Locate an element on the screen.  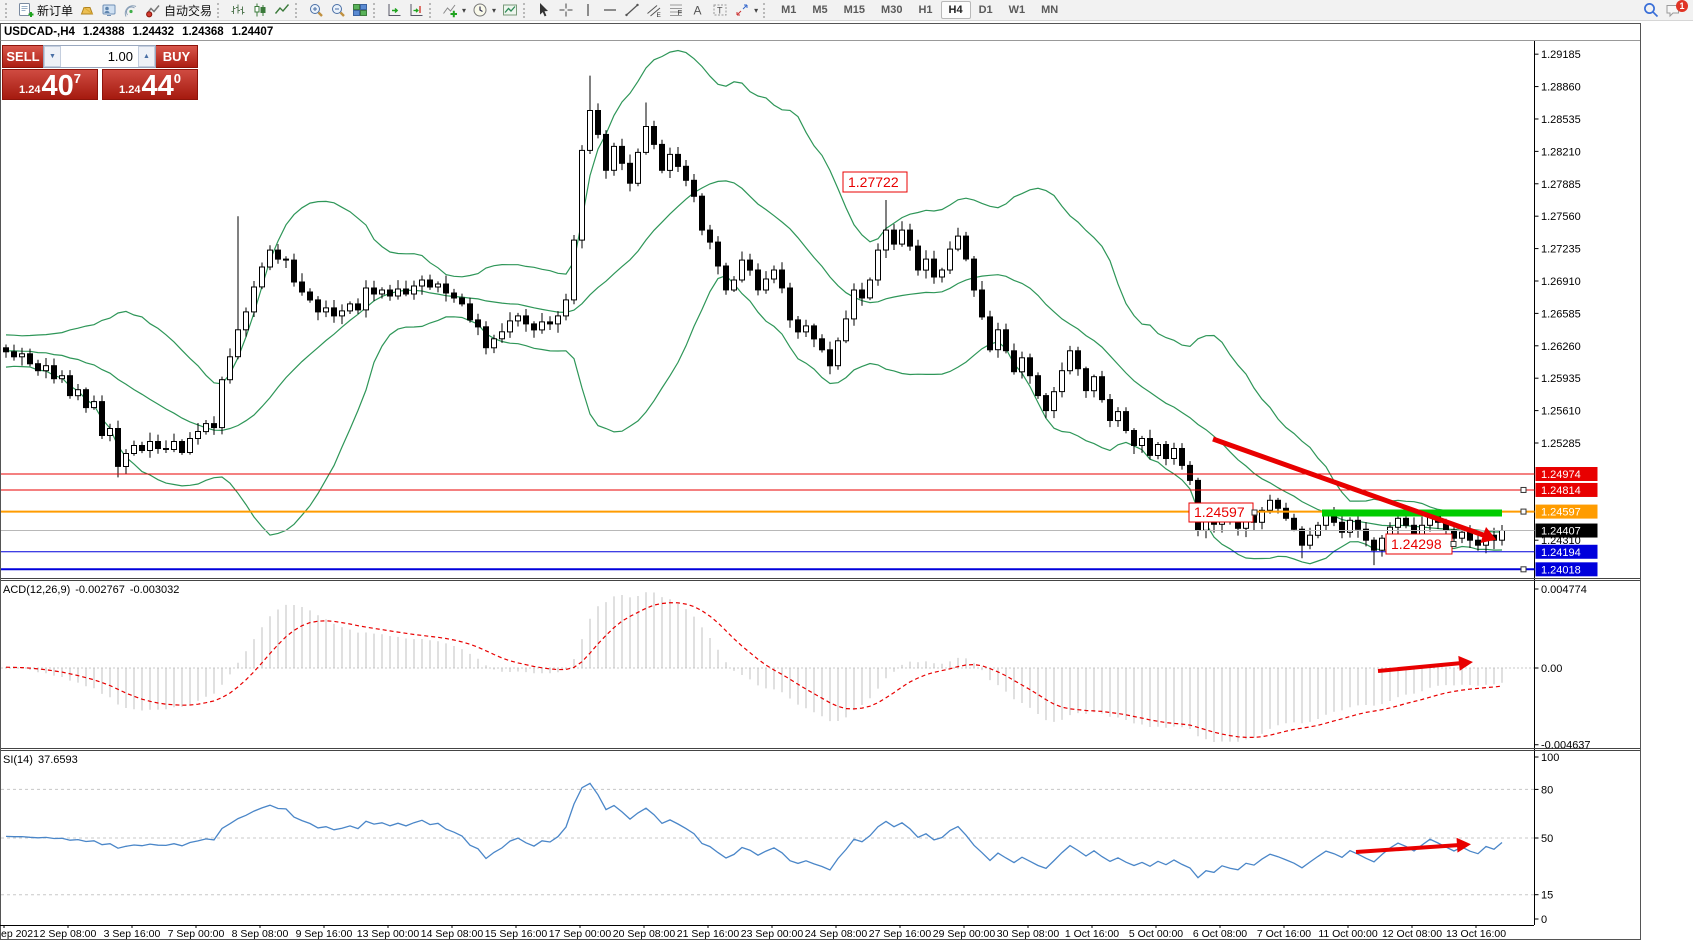
timeframe-w1: W1 is located at coordinates (1017, 10).